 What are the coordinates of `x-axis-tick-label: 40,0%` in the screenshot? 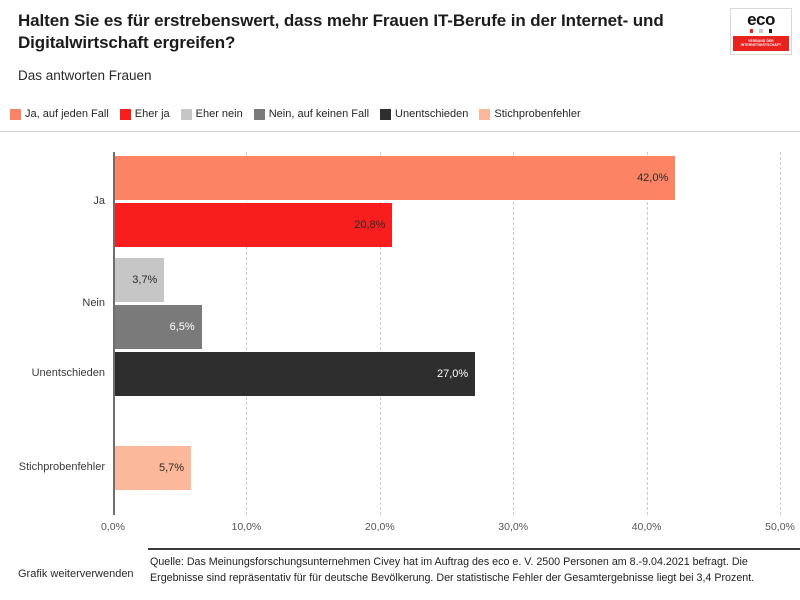 It's located at (646, 527).